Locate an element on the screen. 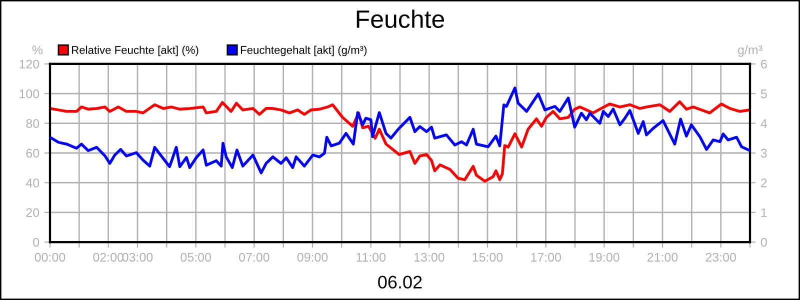 This screenshot has width=800, height=300. y-tick-label: 20 is located at coordinates (33, 213).